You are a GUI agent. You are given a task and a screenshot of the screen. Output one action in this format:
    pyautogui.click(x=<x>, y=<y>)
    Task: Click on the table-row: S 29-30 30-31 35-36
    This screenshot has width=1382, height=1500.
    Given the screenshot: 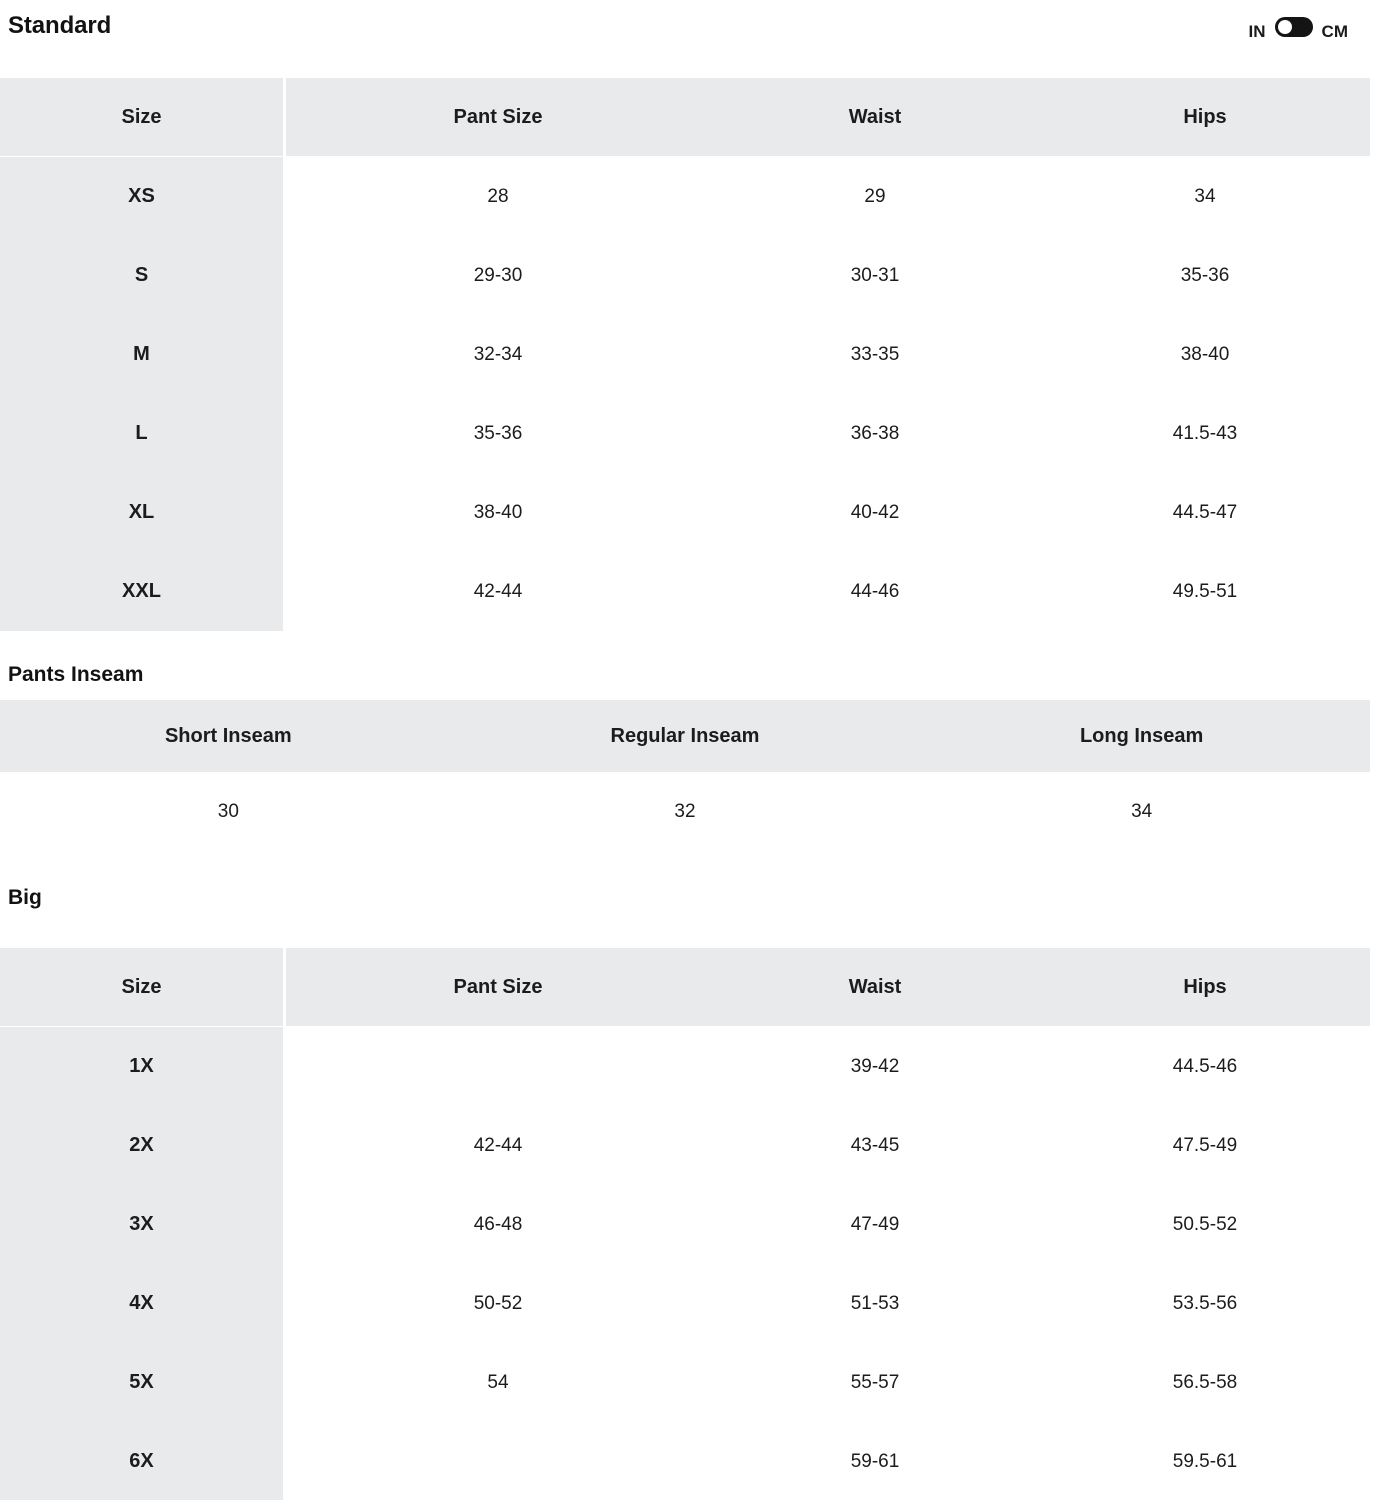 What is the action you would take?
    pyautogui.click(x=685, y=275)
    